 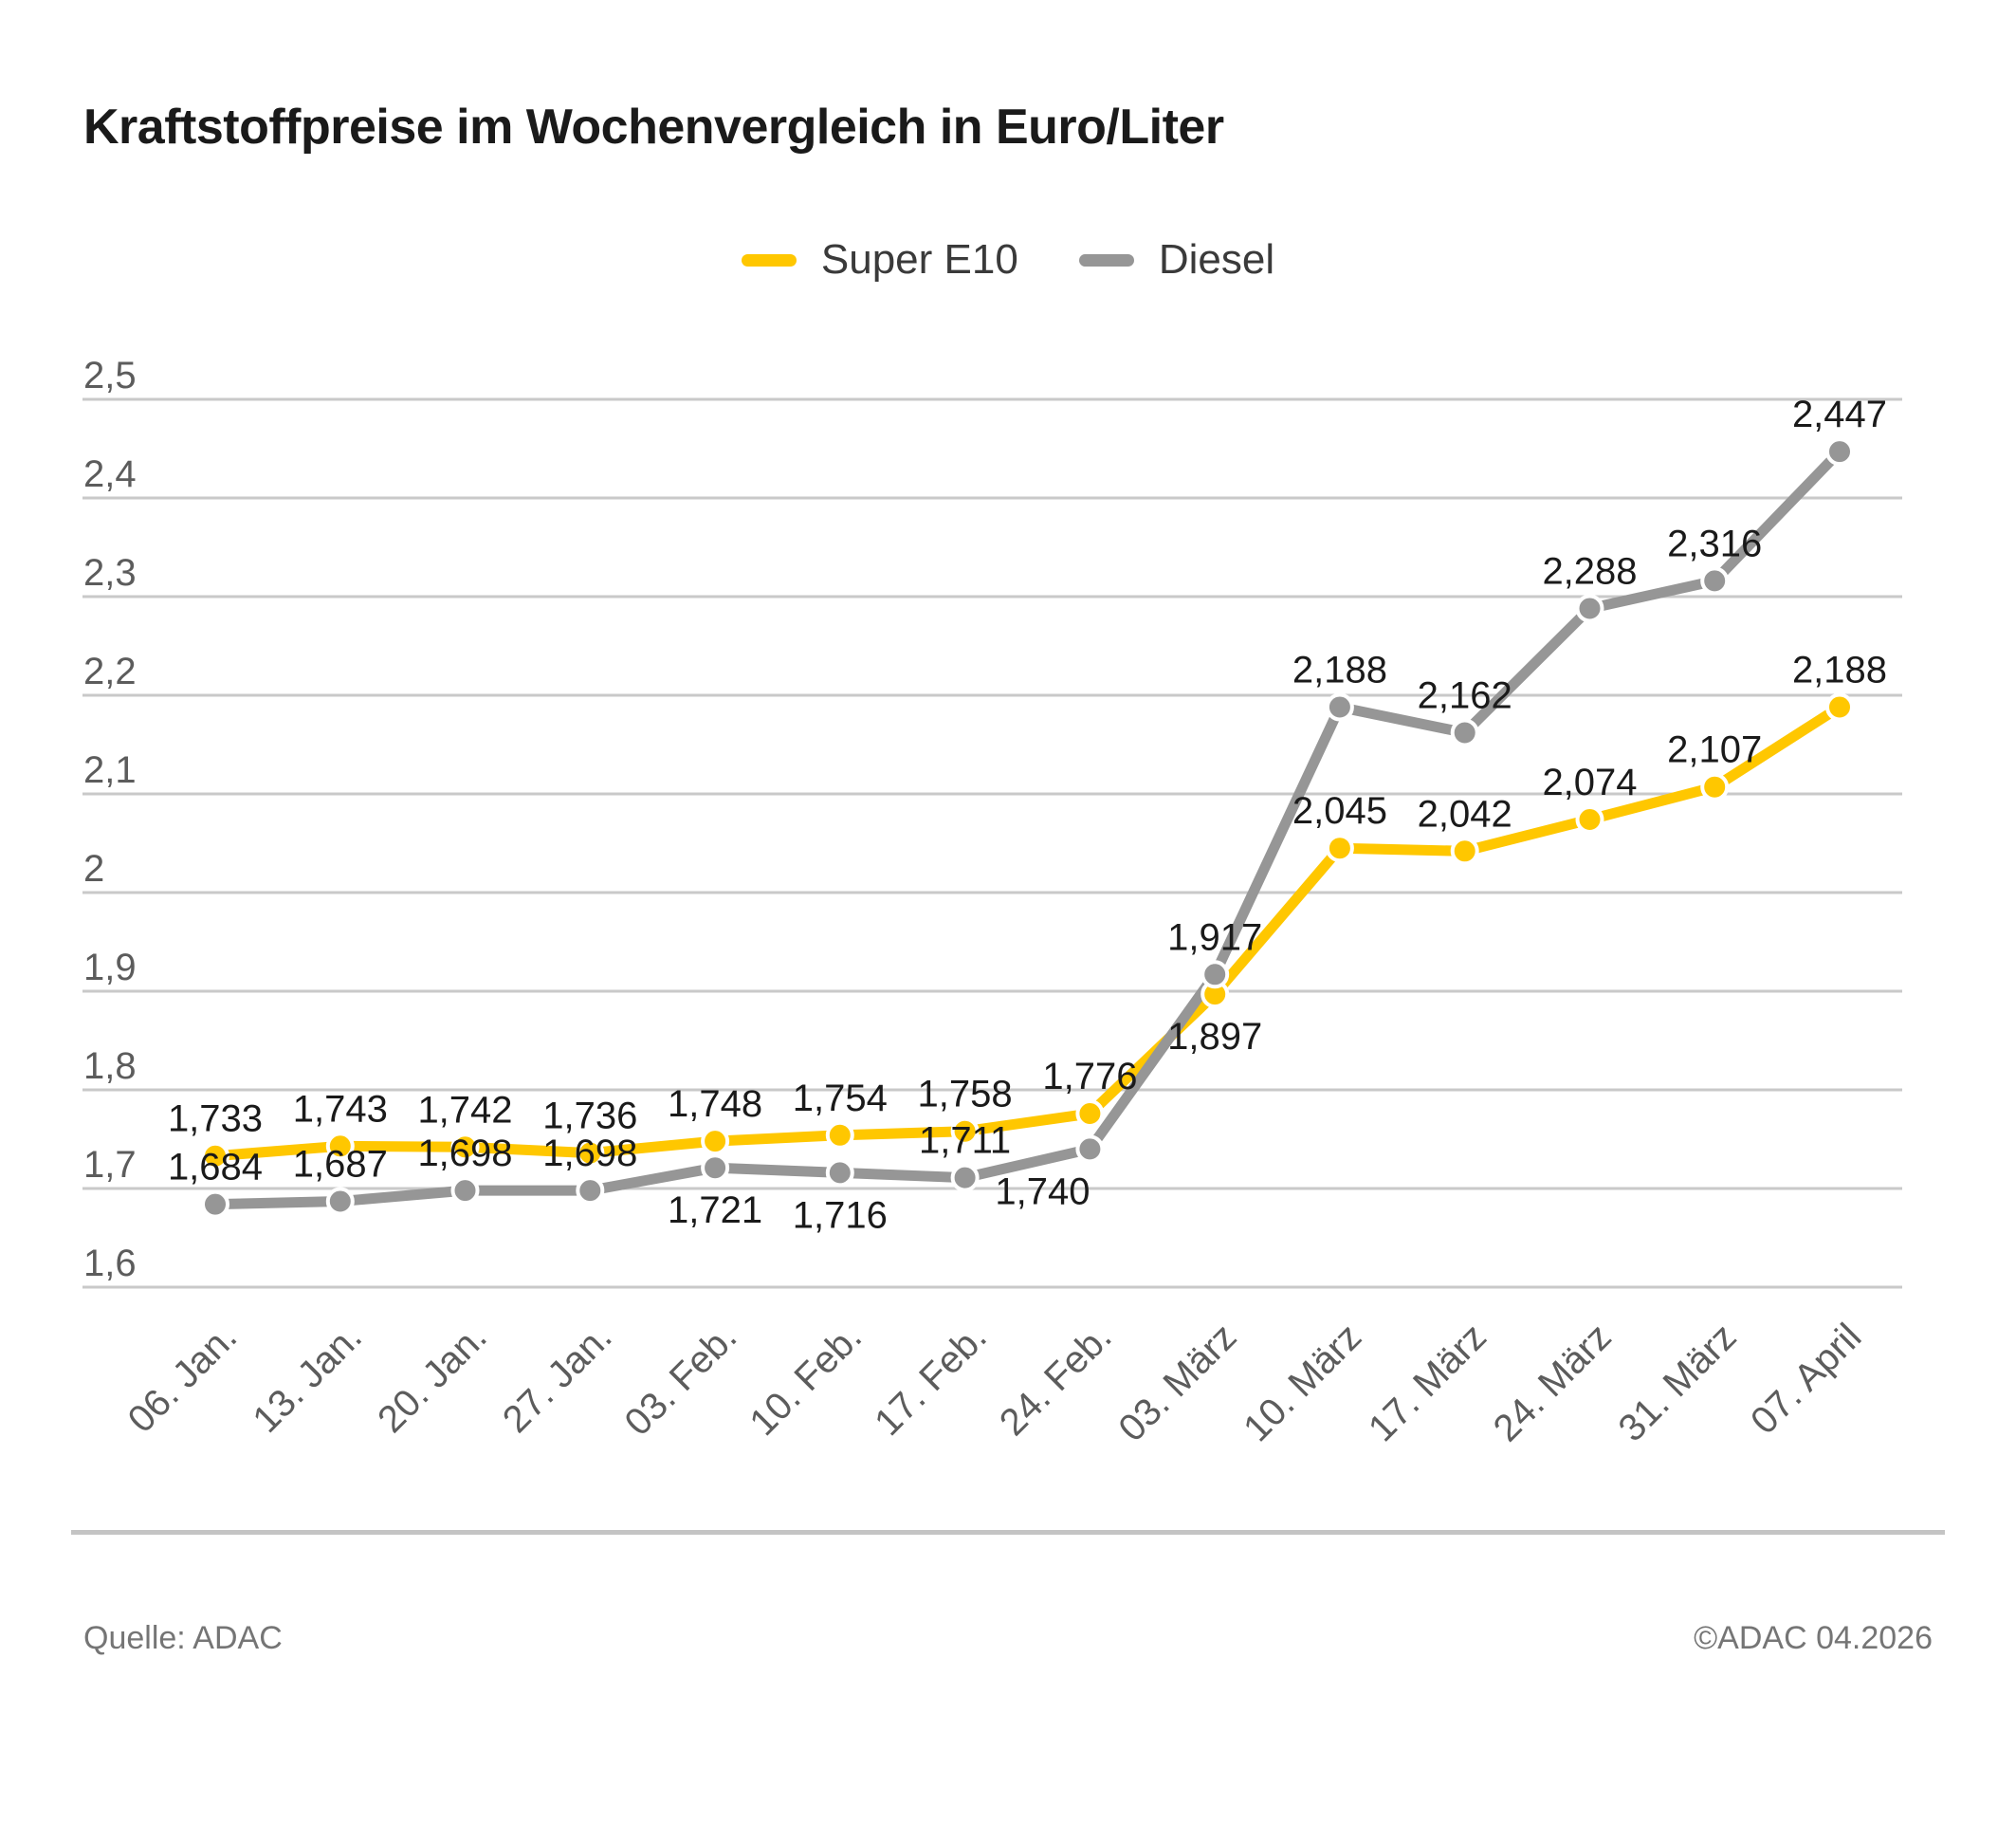 I want to click on data-label-diesel: 1,684, so click(x=215, y=1167).